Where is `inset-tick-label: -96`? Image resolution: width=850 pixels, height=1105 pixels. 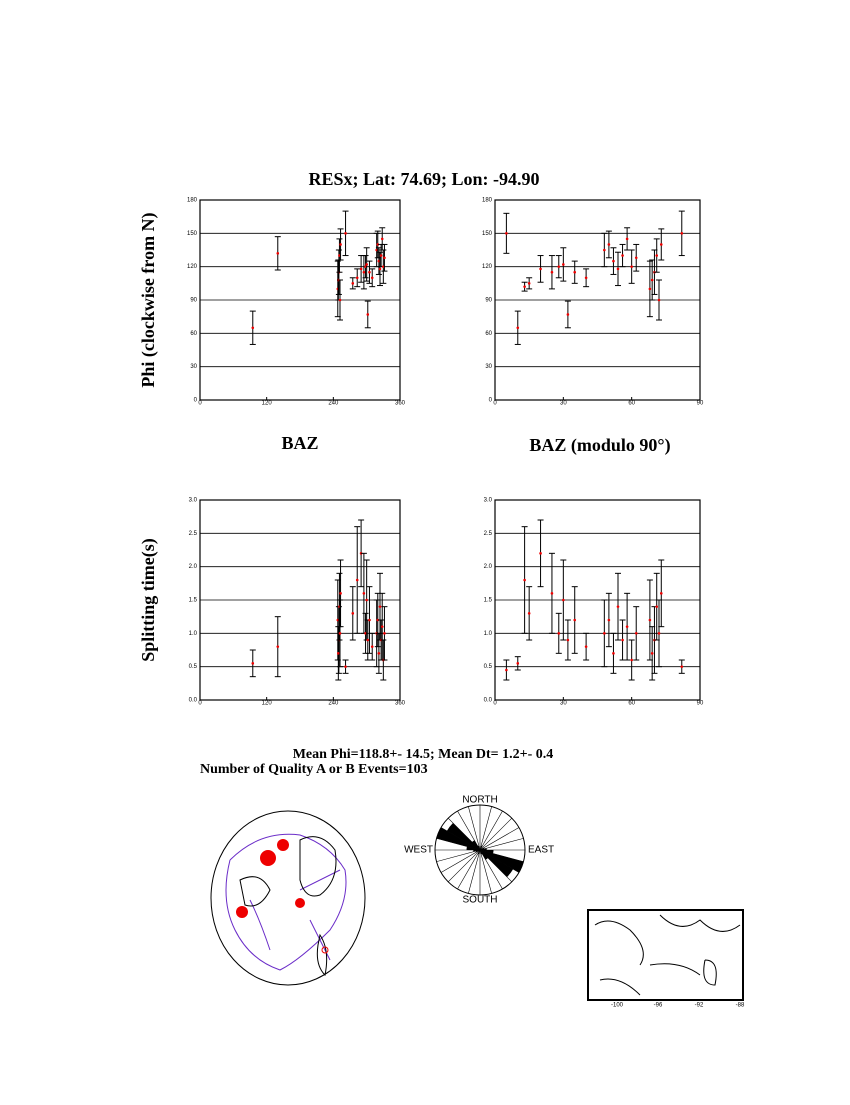 inset-tick-label: -96 is located at coordinates (658, 1006).